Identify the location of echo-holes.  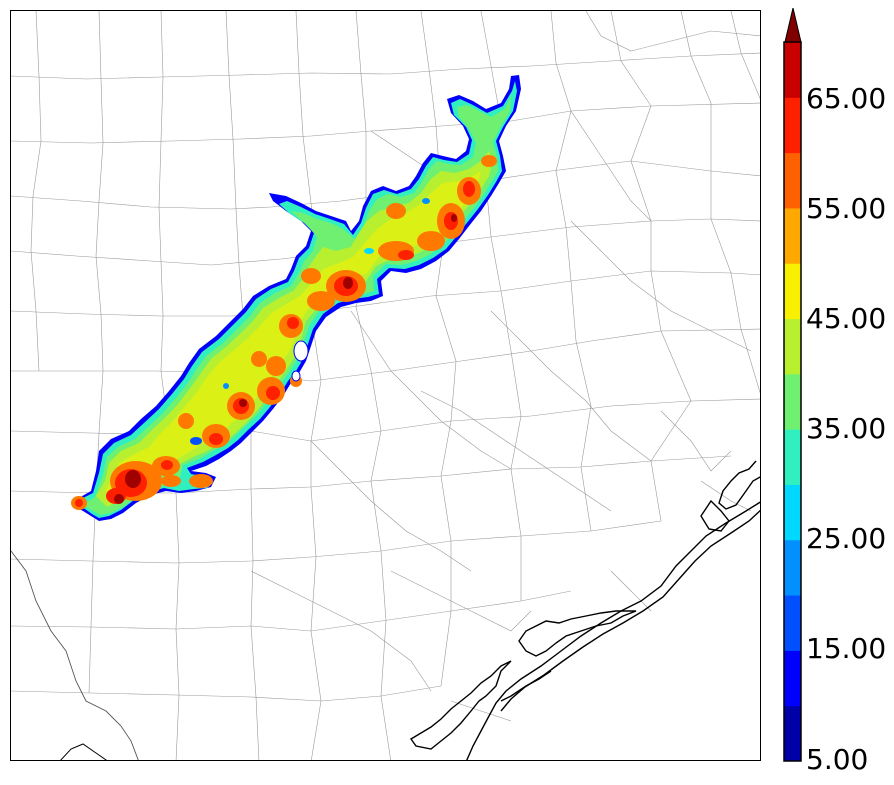
(310, 321).